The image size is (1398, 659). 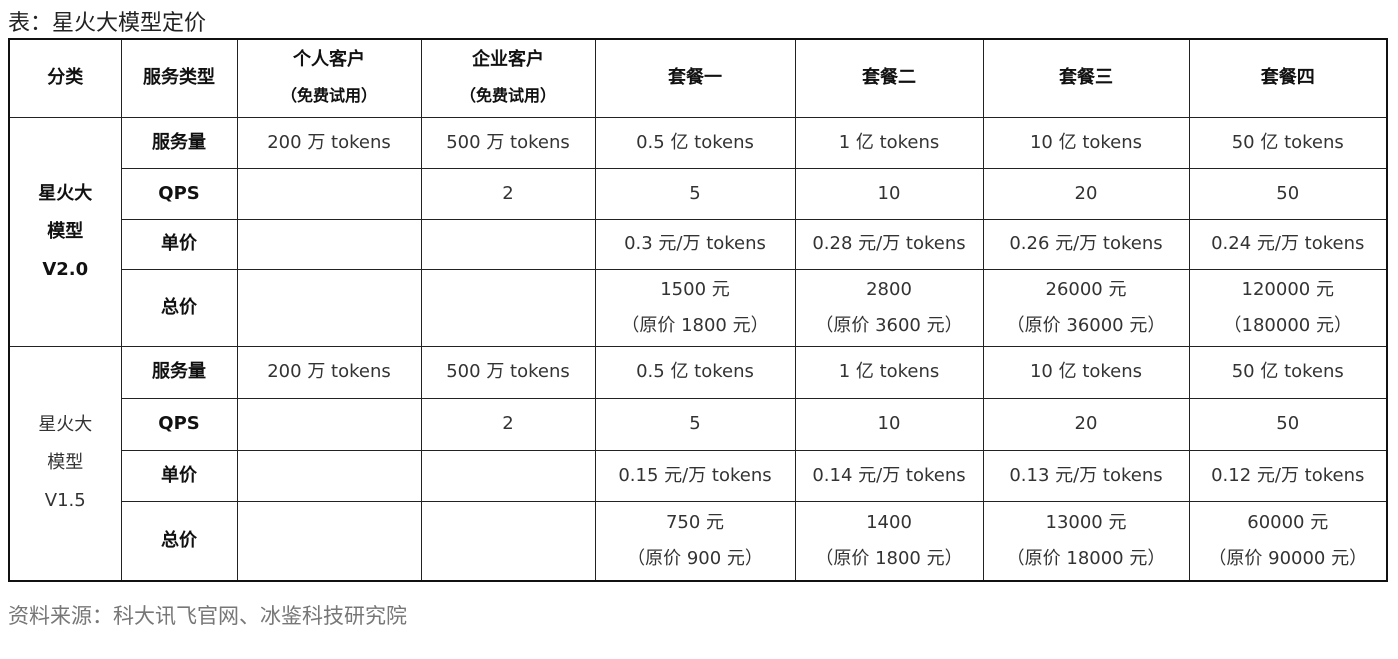 What do you see at coordinates (1288, 522) in the screenshot?
I see `cell-text-line: 60000 元` at bounding box center [1288, 522].